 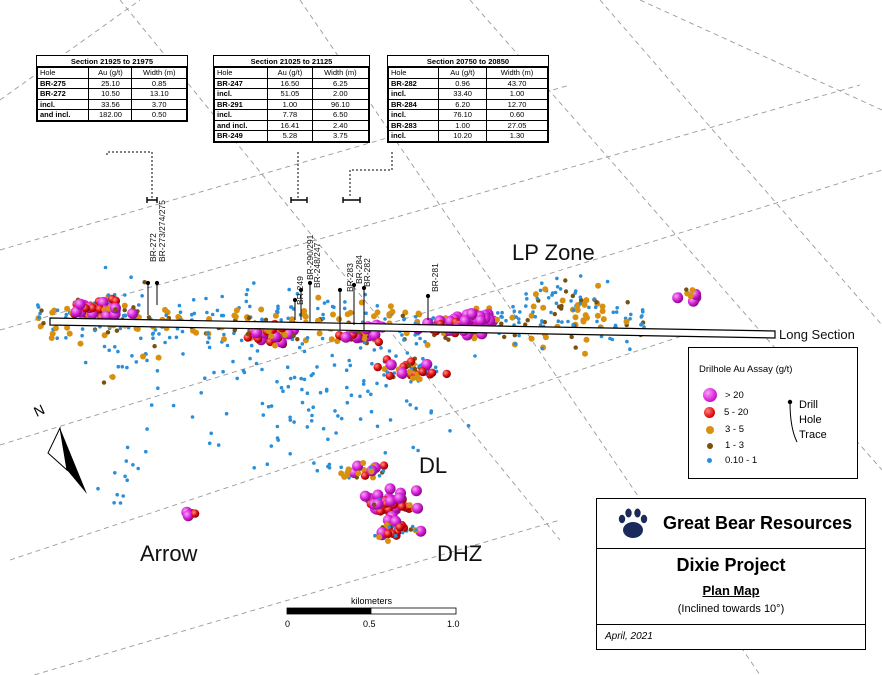 I want to click on col-hole: Hole, so click(x=241, y=73).